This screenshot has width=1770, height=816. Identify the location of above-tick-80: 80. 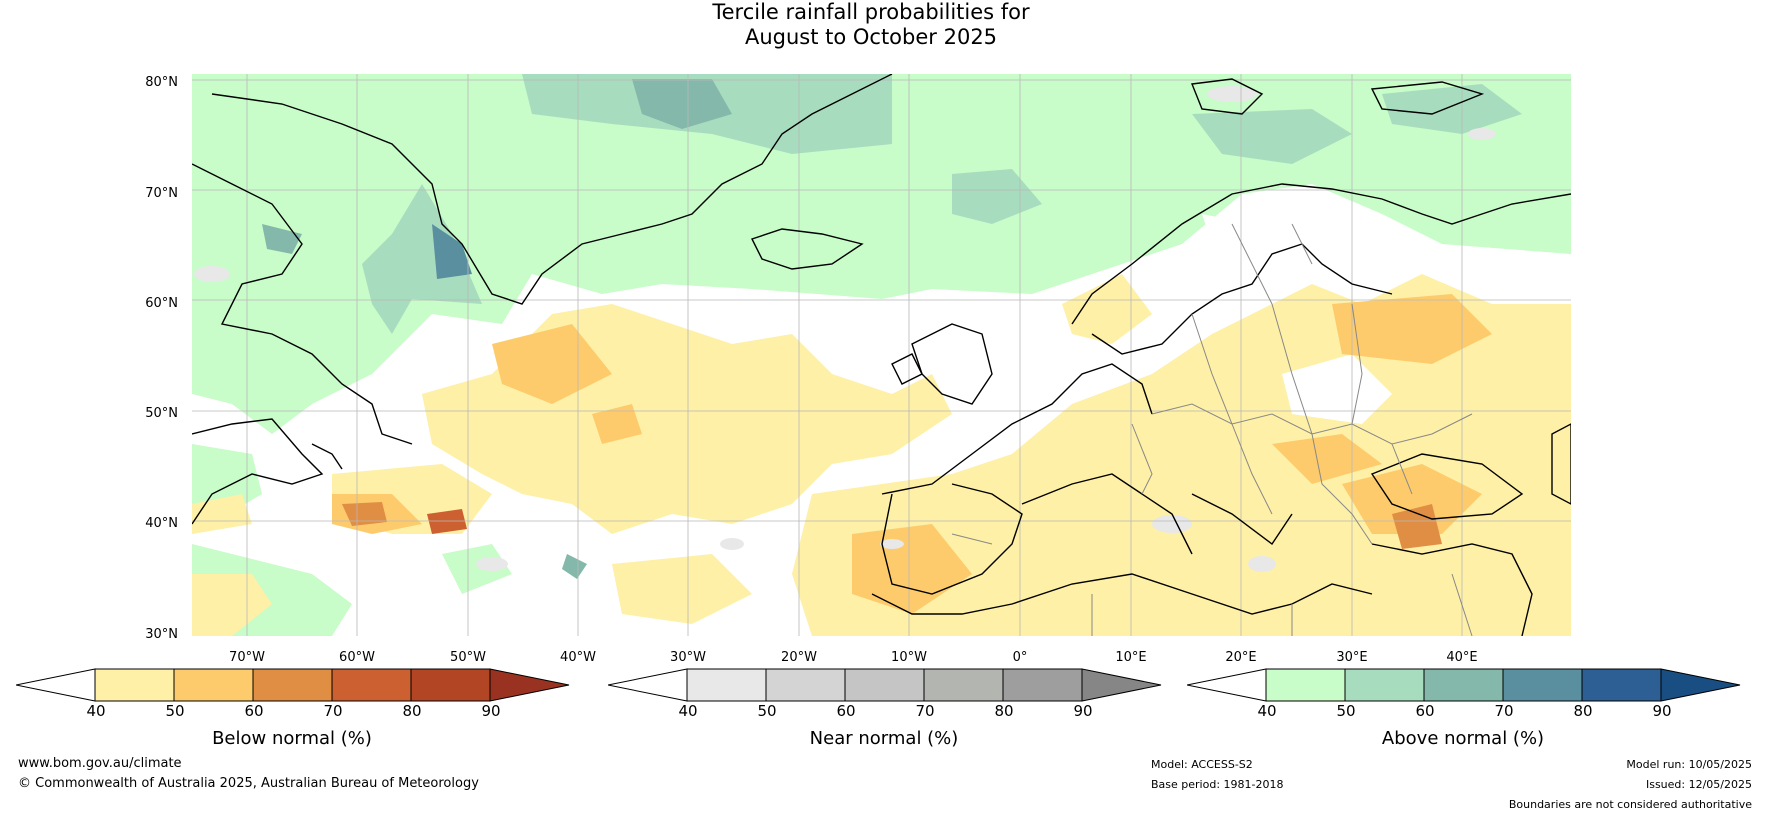
(1583, 711).